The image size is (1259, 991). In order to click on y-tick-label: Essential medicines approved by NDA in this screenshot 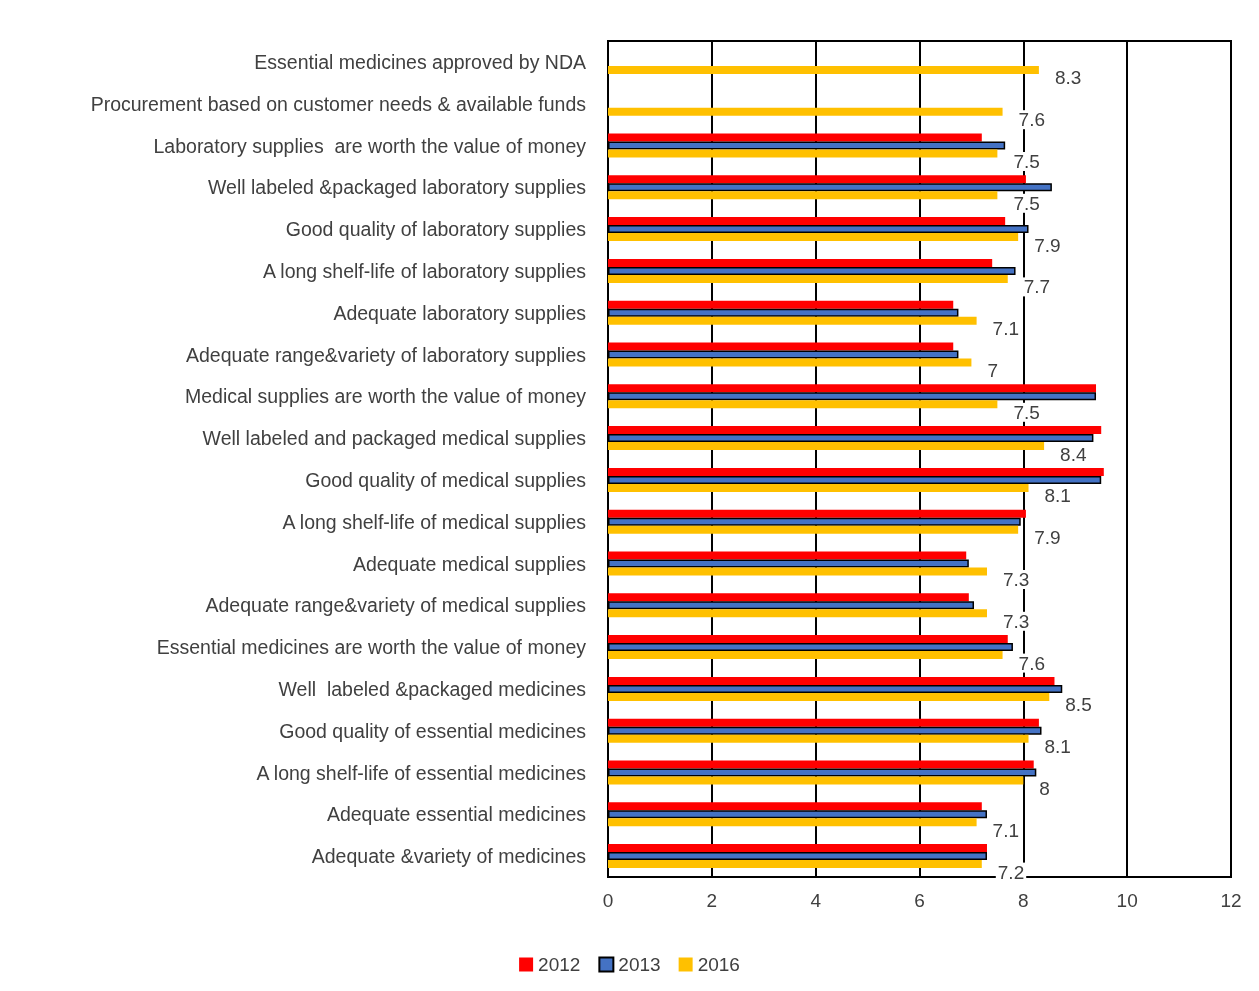, I will do `click(420, 61)`.